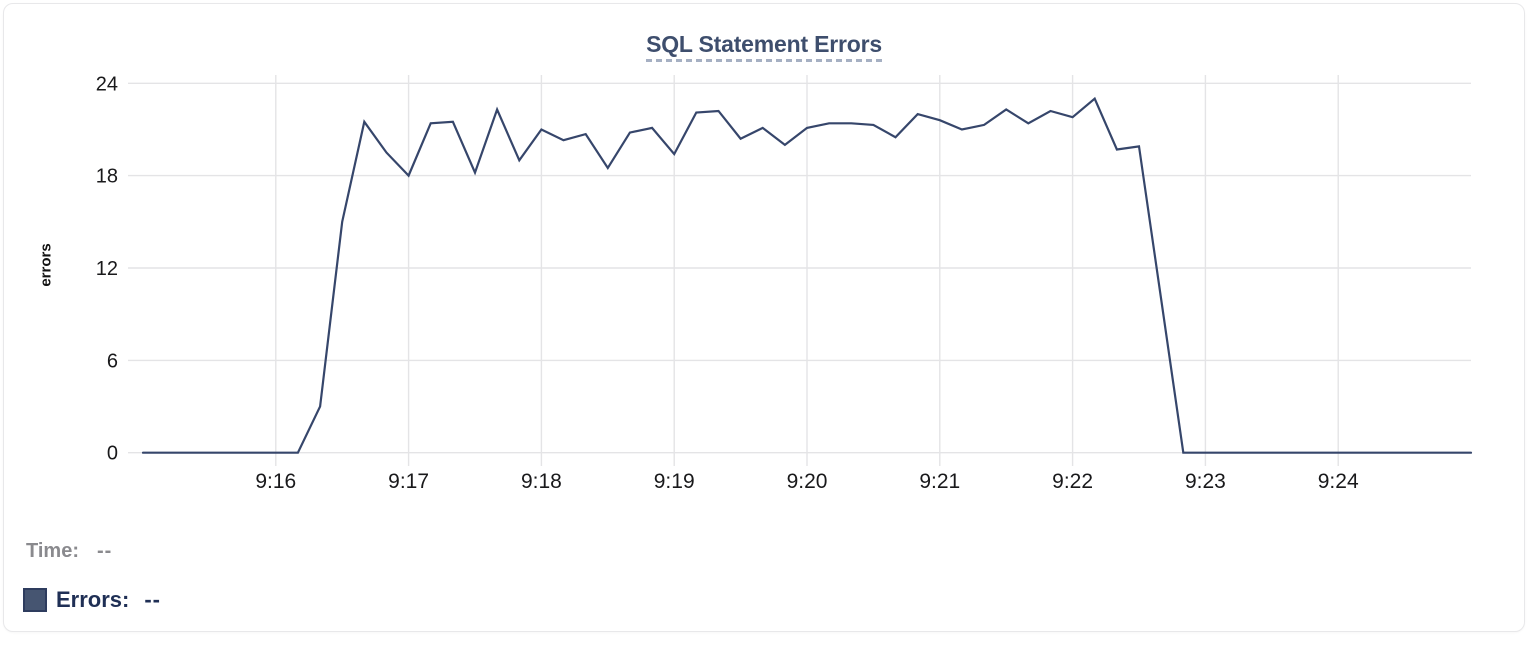 The image size is (1528, 652). Describe the element at coordinates (939, 481) in the screenshot. I see `x-tick-label: 9:21` at that location.